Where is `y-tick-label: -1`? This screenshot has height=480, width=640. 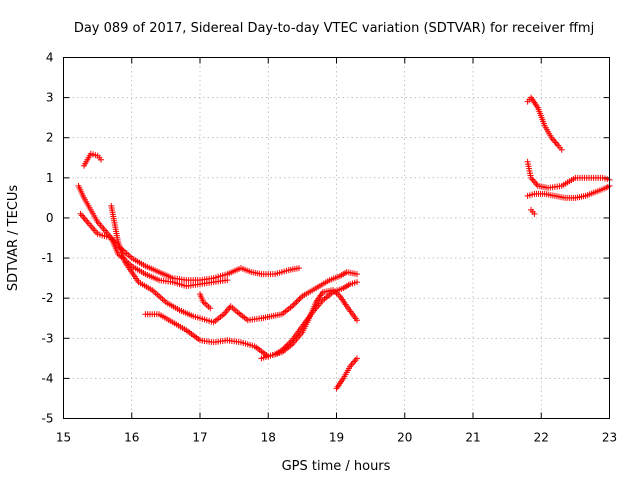
y-tick-label: -1 is located at coordinates (48, 258).